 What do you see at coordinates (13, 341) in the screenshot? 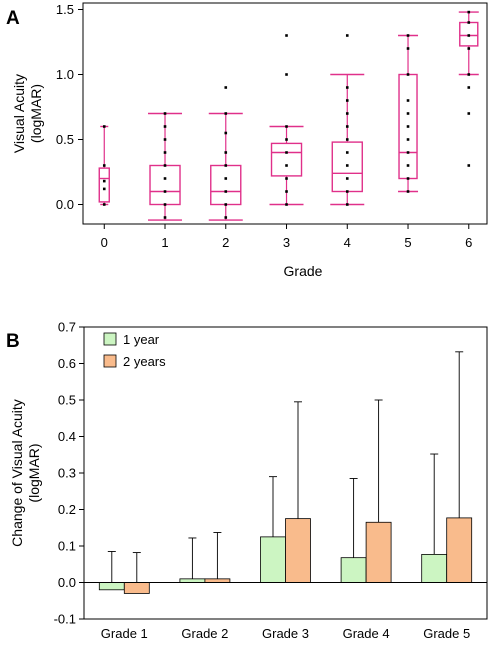
I see `panel-label-b: B` at bounding box center [13, 341].